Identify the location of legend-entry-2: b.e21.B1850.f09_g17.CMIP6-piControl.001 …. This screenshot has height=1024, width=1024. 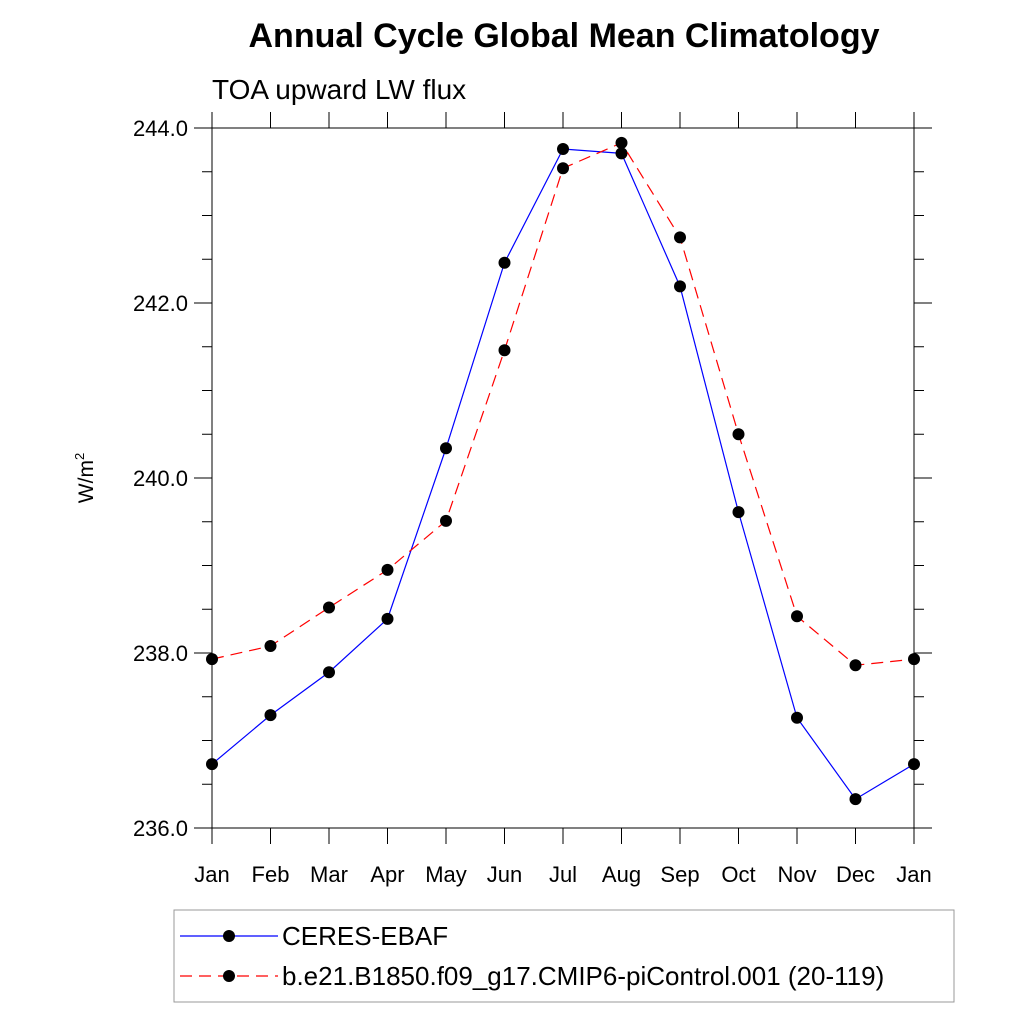
(532, 976).